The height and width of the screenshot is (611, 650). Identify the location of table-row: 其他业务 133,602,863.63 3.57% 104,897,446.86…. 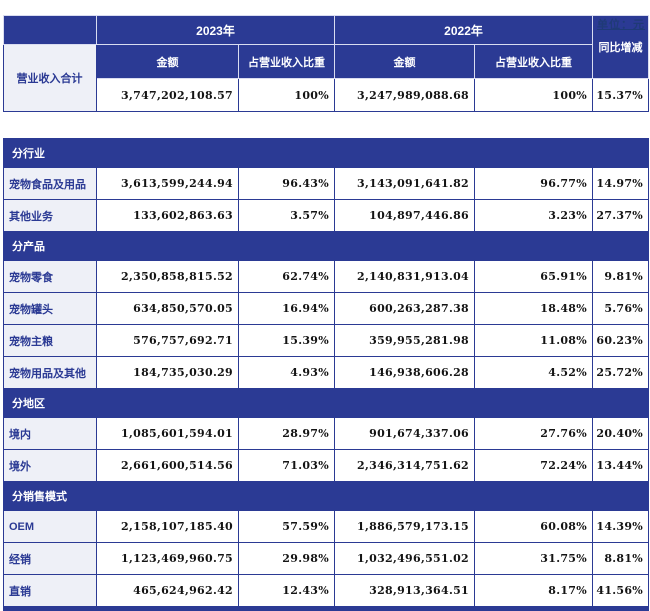
(326, 215).